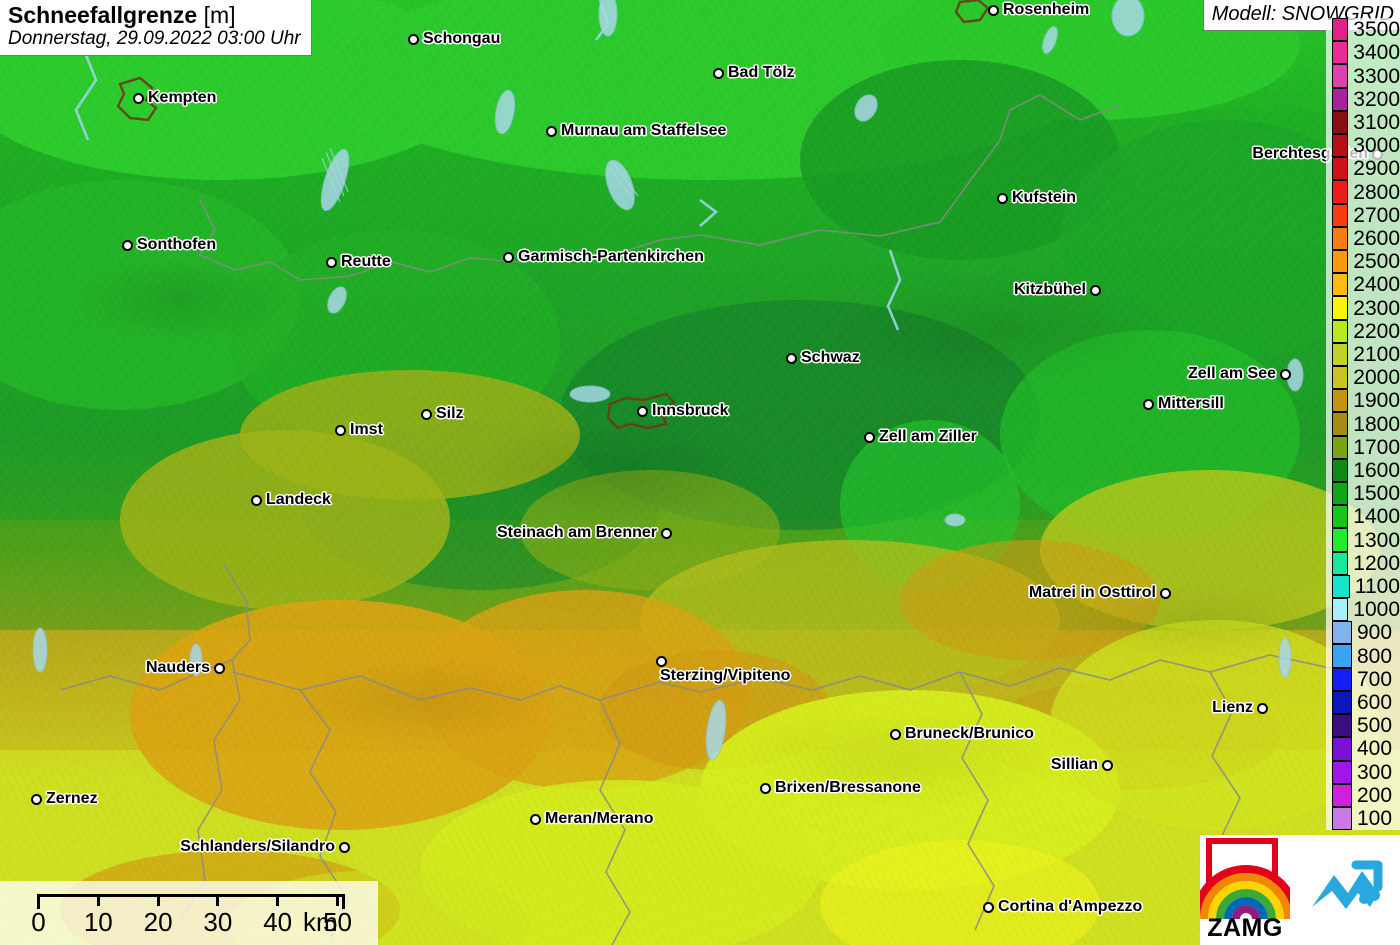  I want to click on city-marker: Zell am See, so click(1239, 374).